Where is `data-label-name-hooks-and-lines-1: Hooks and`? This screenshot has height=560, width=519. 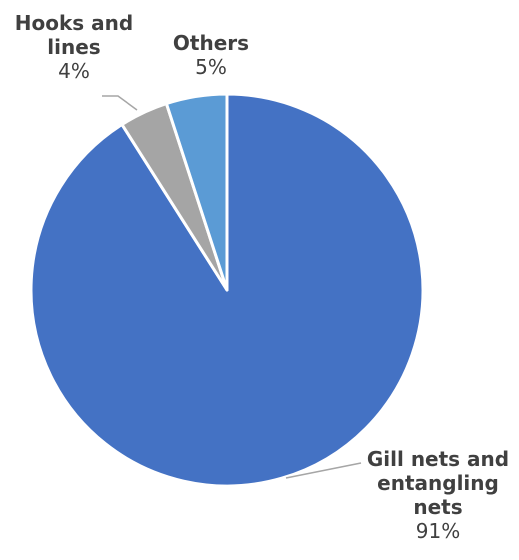 data-label-name-hooks-and-lines-1: Hooks and is located at coordinates (74, 23).